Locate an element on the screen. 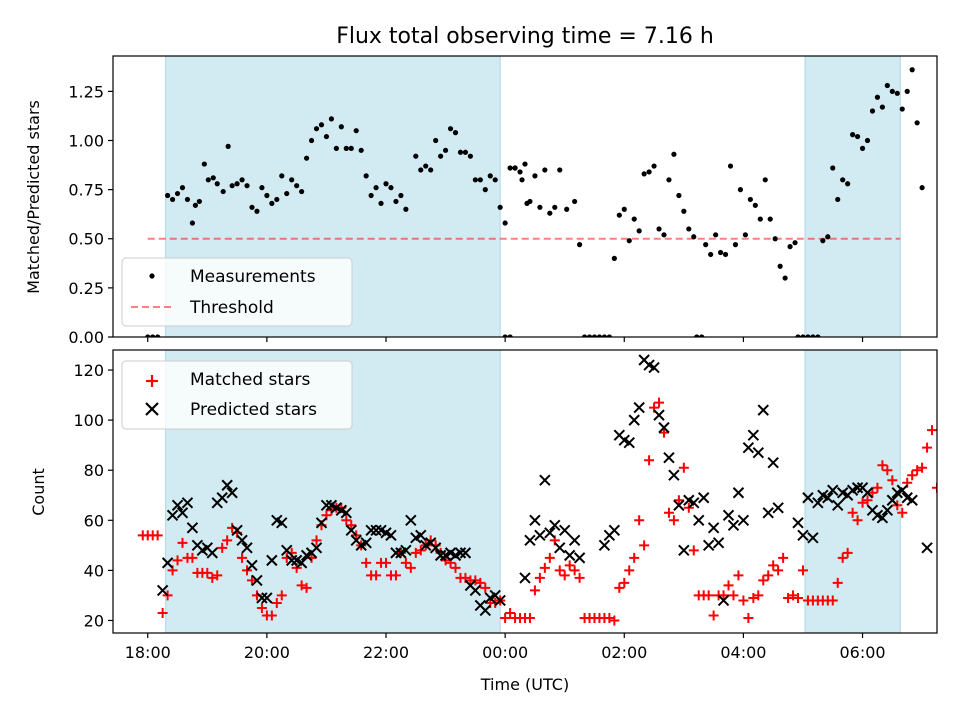 The image size is (960, 720). x-tick-label: 20:00 is located at coordinates (267, 652).